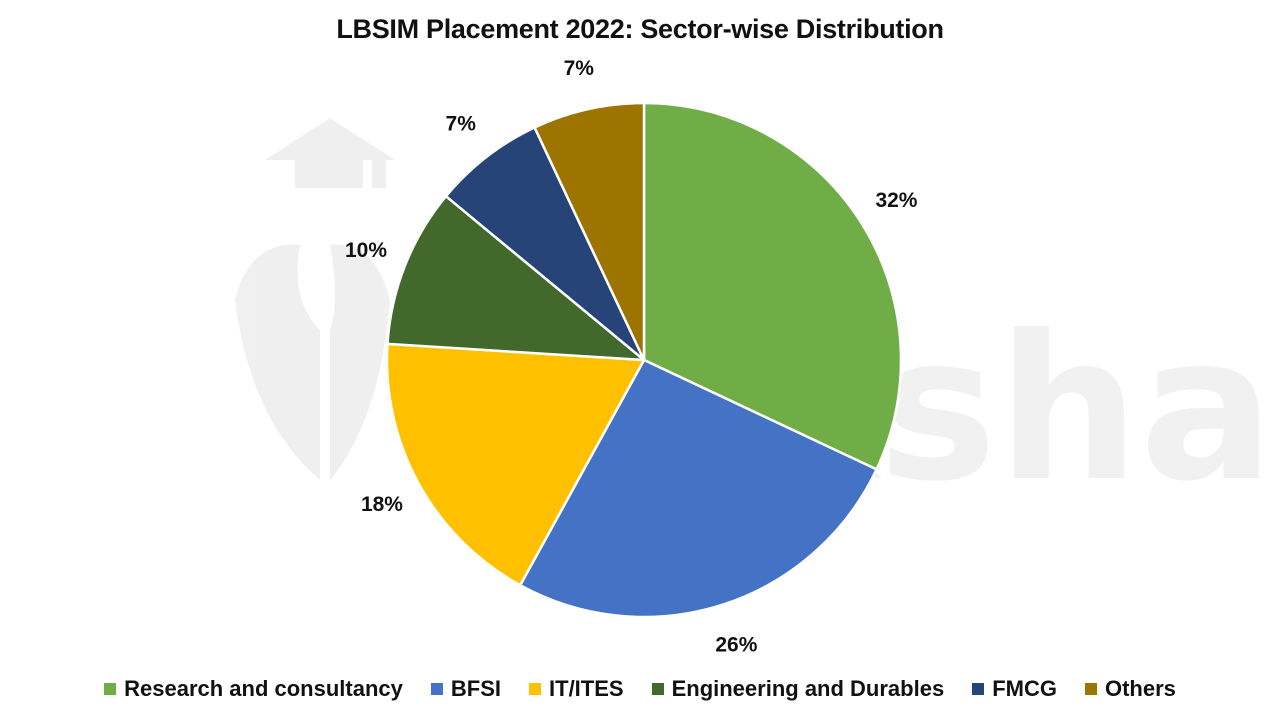 The image size is (1280, 720). I want to click on data-label-fmcg: 7%, so click(461, 124).